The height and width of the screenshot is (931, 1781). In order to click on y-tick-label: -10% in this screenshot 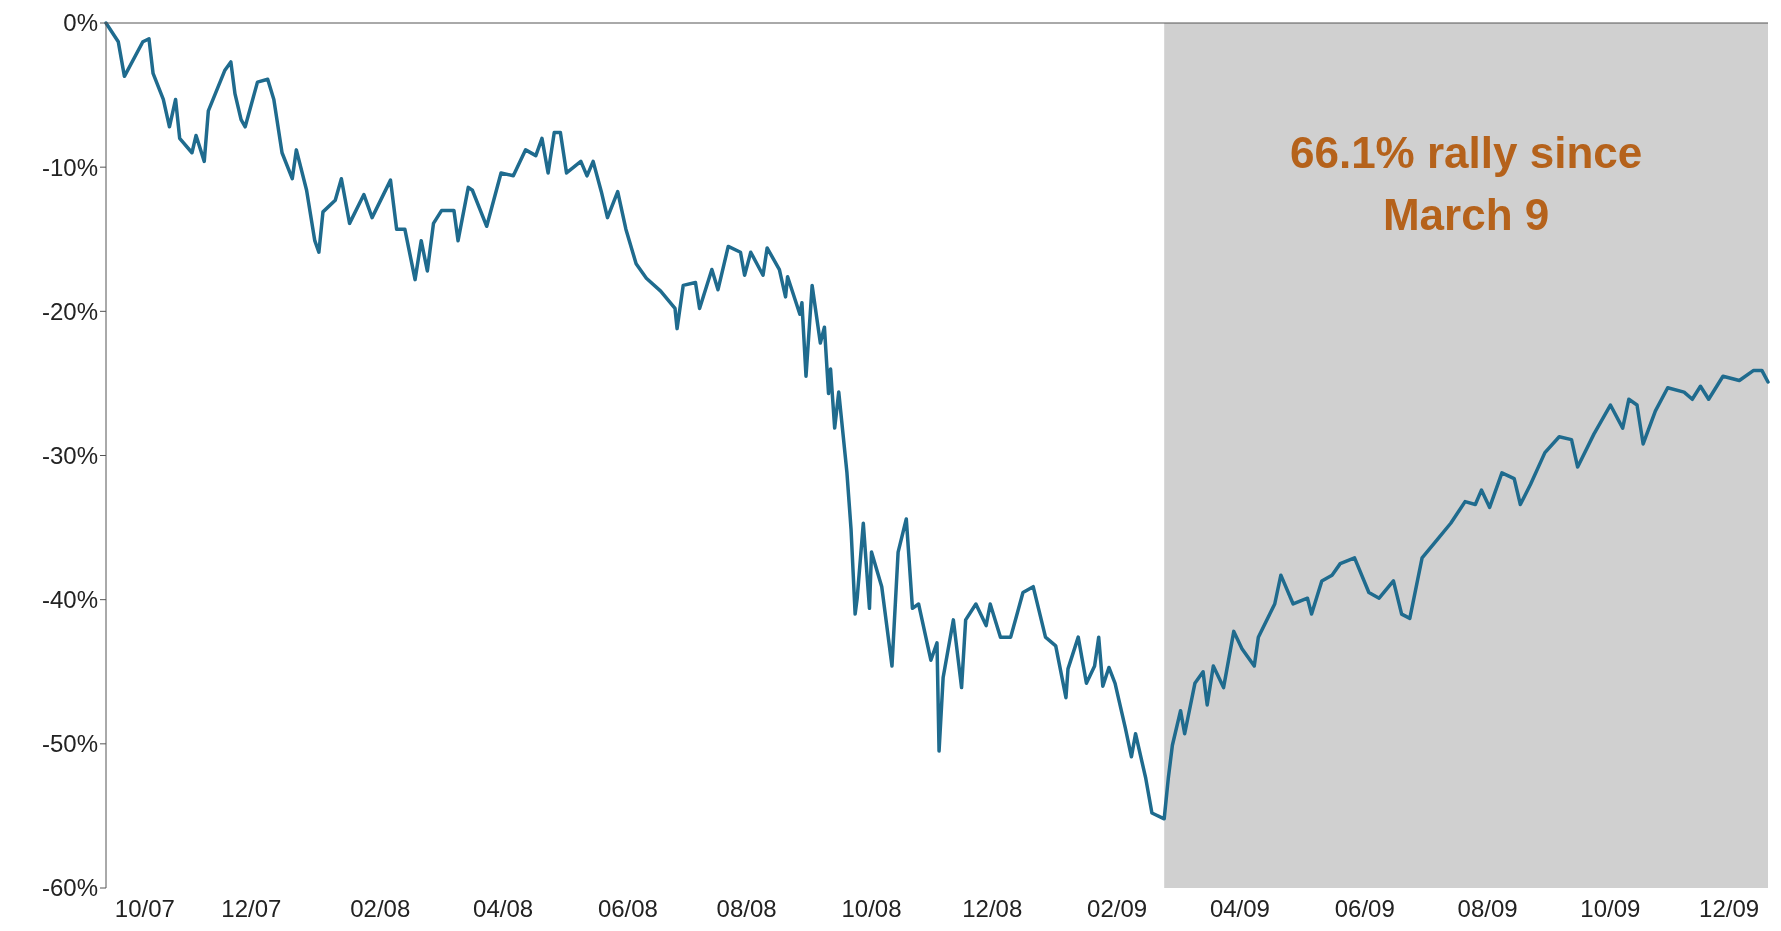, I will do `click(69, 167)`.